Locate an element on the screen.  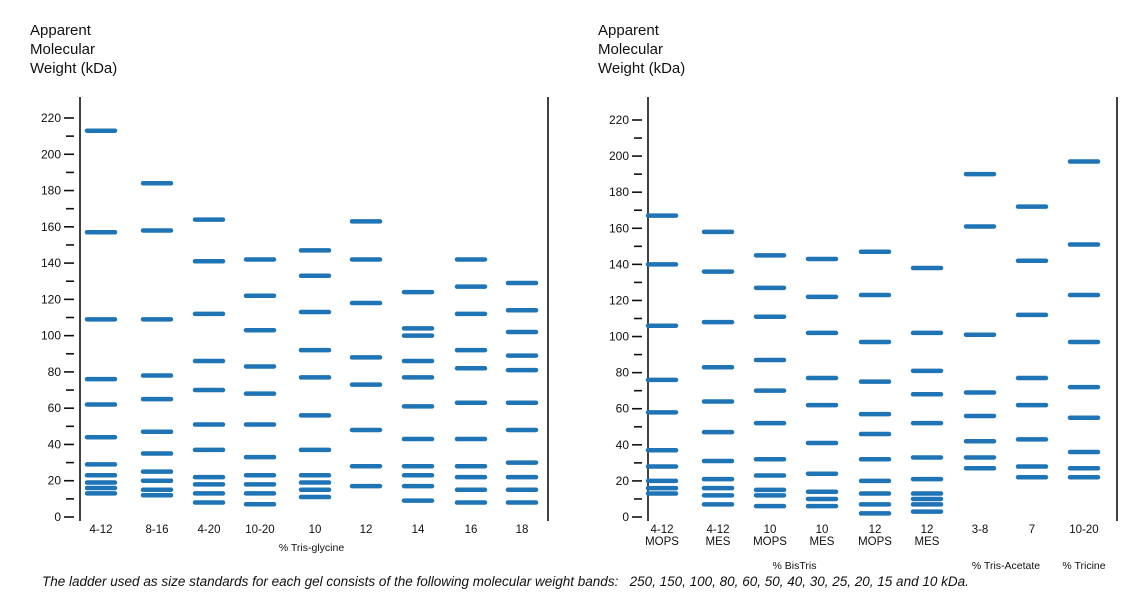
right-y-axis-title-line: Weight (kDa) is located at coordinates (642, 68).